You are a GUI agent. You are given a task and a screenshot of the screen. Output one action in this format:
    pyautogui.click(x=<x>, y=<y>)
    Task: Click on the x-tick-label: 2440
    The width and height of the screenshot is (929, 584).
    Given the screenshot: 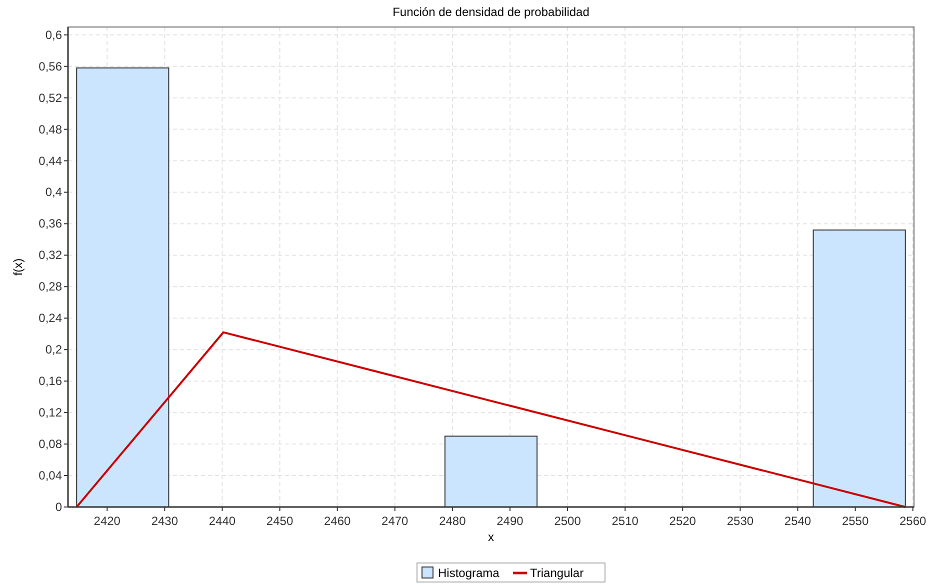 What is the action you would take?
    pyautogui.click(x=222, y=521)
    